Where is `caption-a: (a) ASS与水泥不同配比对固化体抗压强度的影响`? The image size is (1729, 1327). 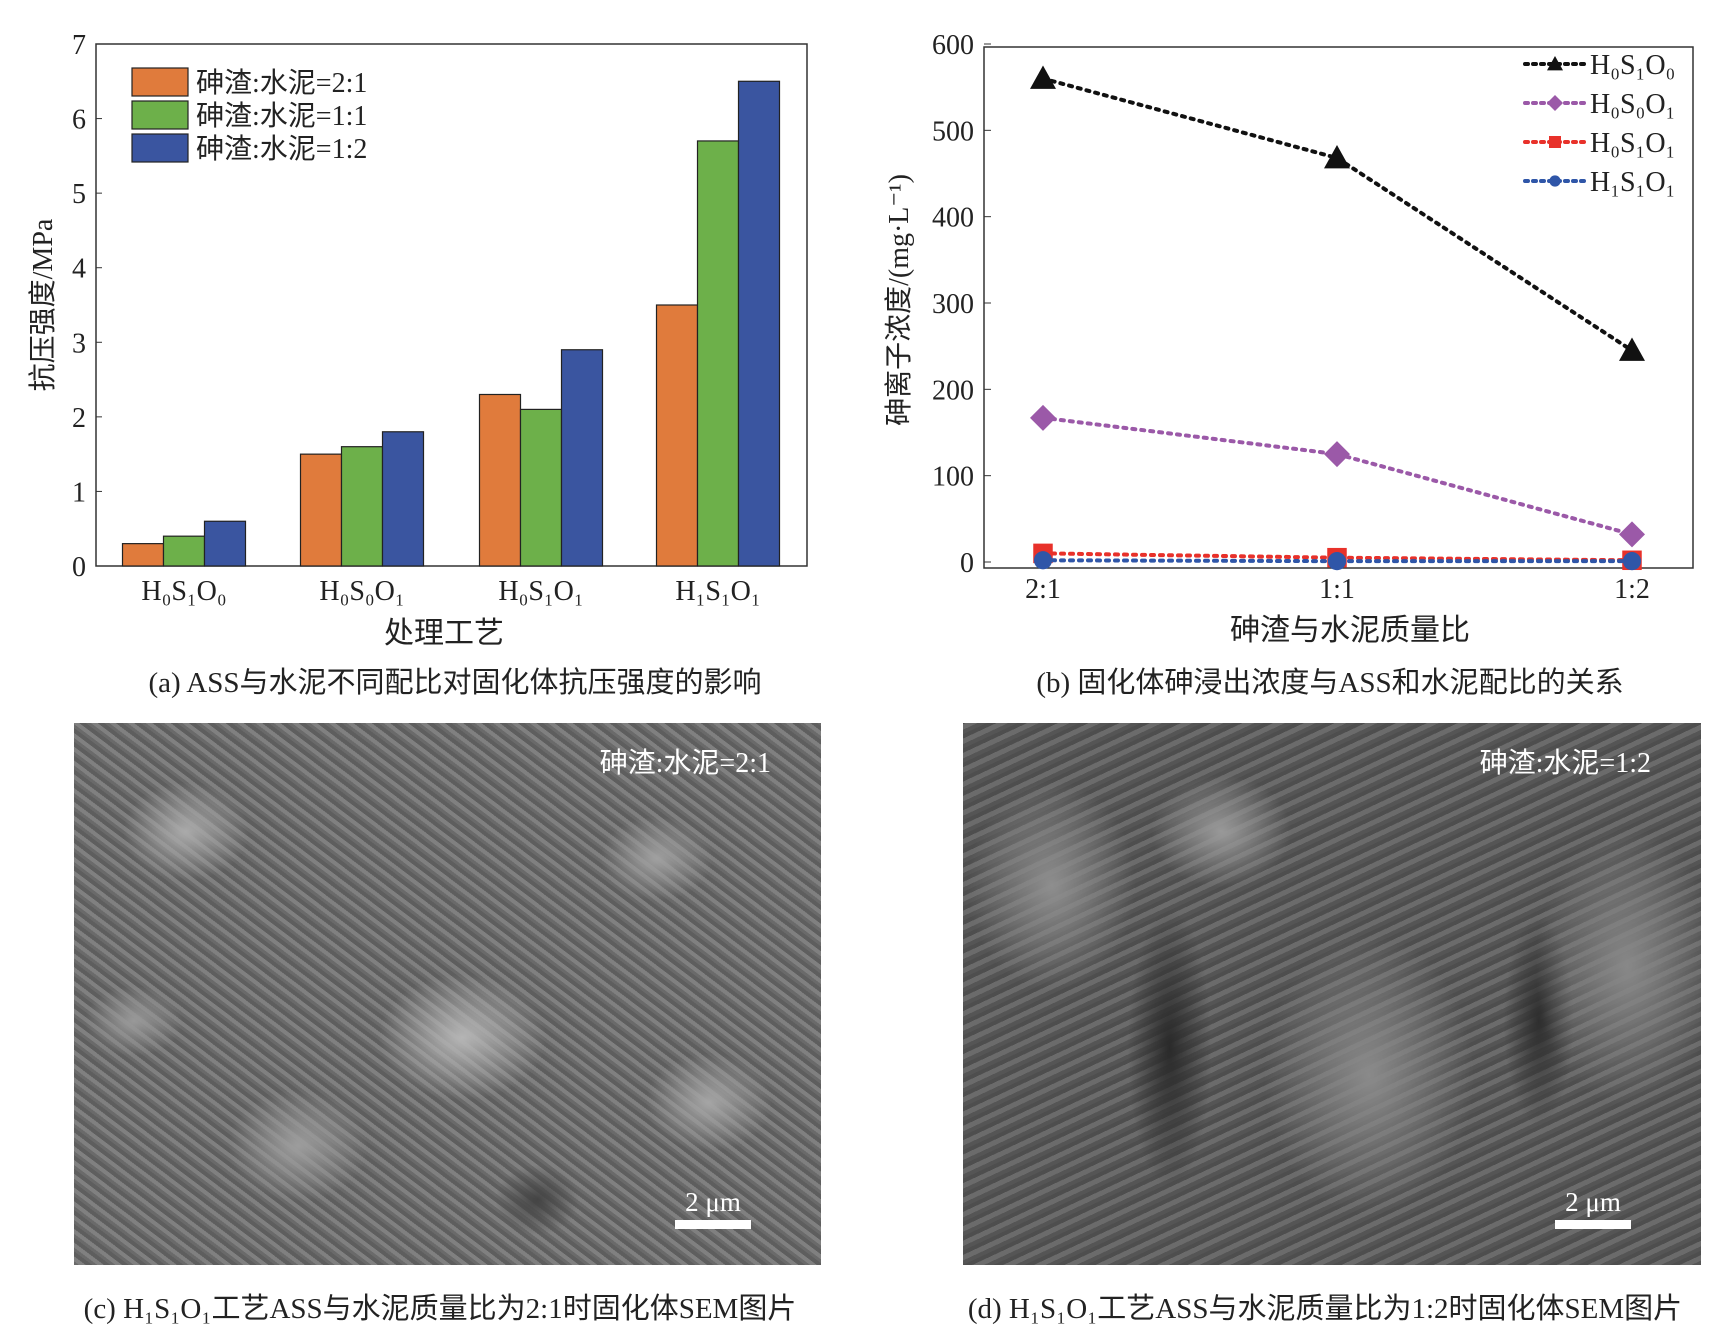 caption-a: (a) ASS与水泥不同配比对固化体抗压强度的影响 is located at coordinates (455, 683).